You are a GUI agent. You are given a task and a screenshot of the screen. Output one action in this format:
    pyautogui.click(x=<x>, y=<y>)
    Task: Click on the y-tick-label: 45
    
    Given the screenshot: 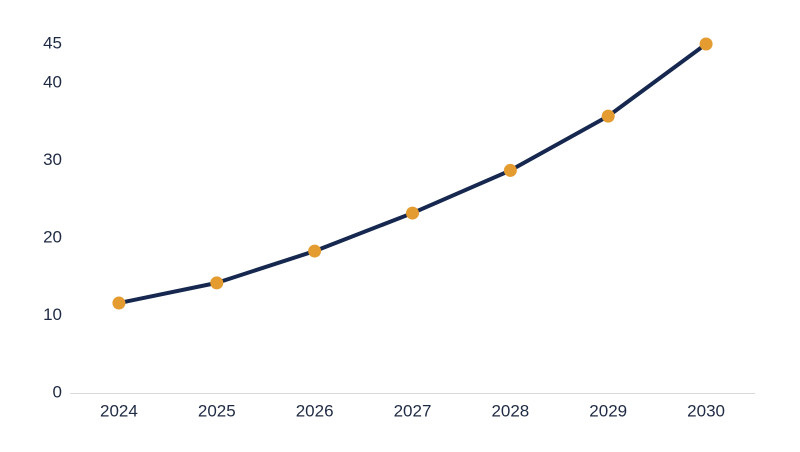 What is the action you would take?
    pyautogui.click(x=52, y=42)
    